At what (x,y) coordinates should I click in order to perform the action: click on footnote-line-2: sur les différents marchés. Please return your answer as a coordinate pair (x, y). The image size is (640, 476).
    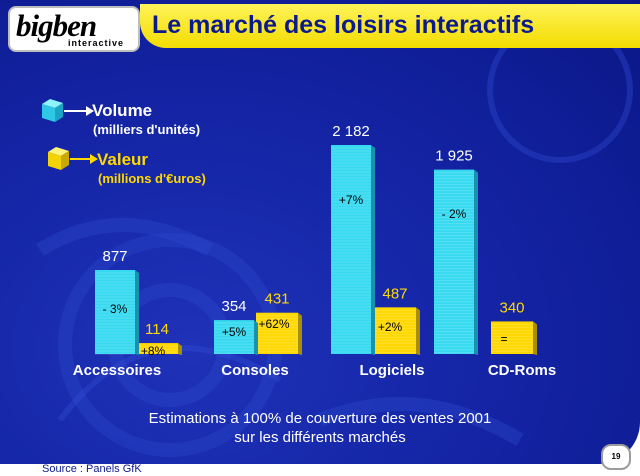
    Looking at the image, I should click on (320, 437).